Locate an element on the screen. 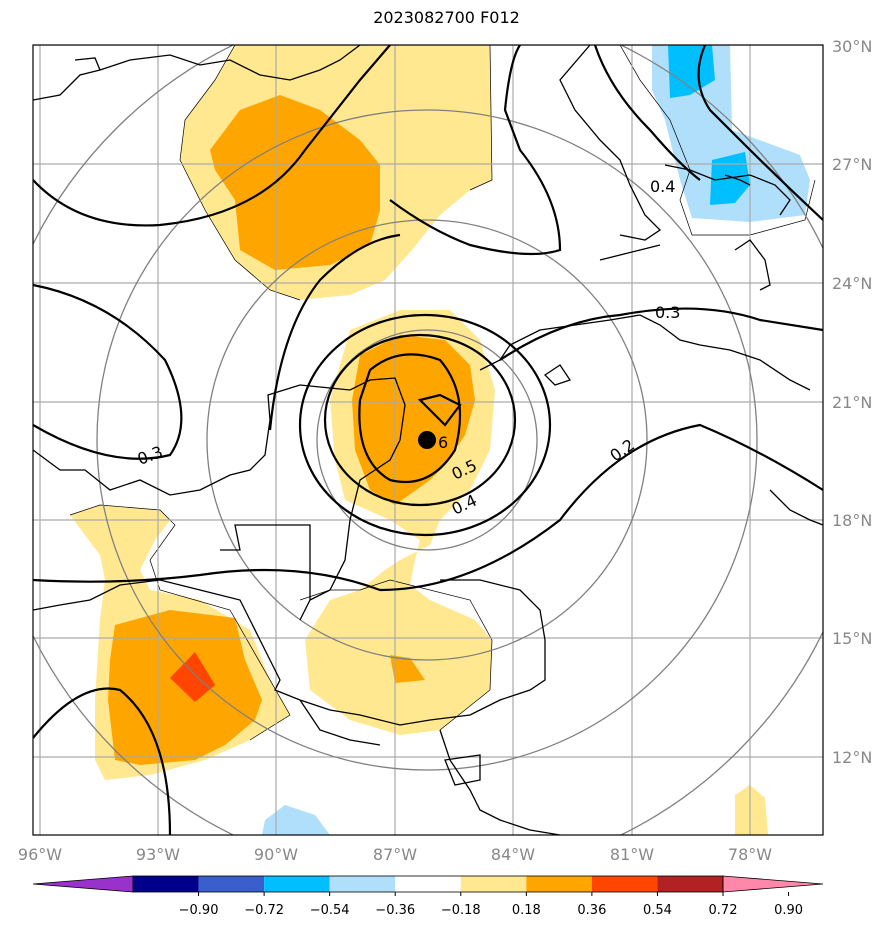  lat-label: 12°N is located at coordinates (852, 757).